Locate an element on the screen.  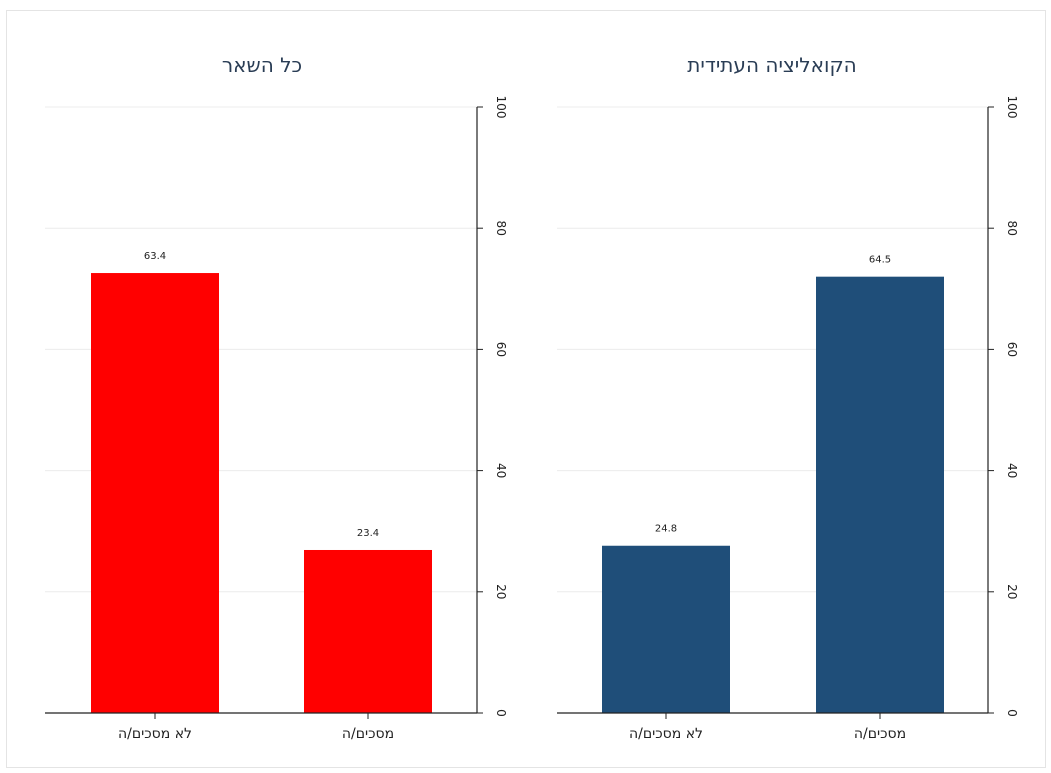
data-label: 23.4 is located at coordinates (368, 533).